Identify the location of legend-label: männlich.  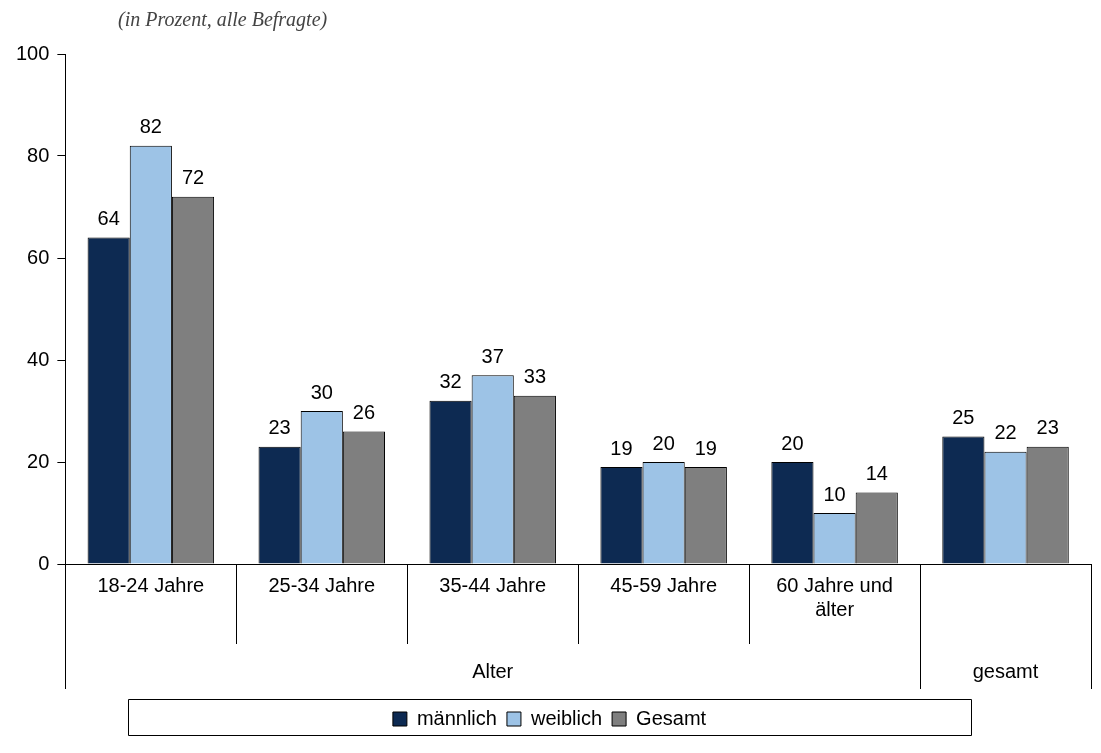
(456, 717).